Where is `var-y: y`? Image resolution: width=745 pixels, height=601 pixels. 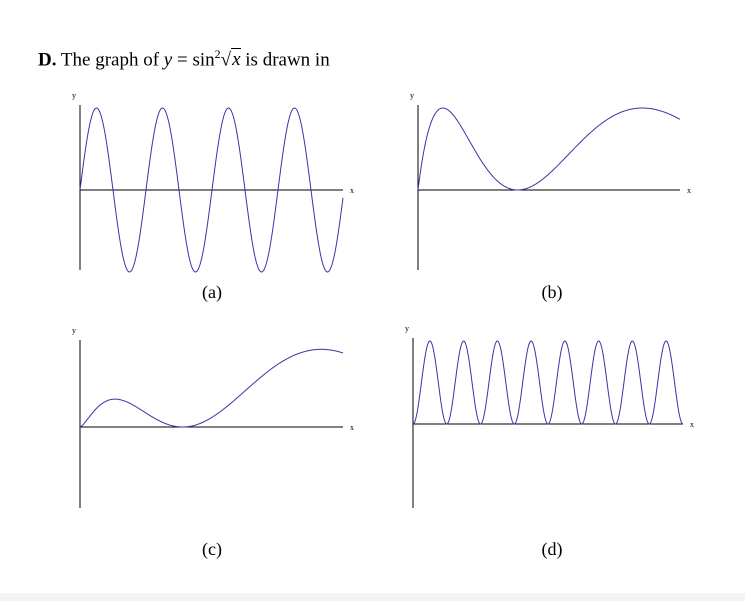 var-y: y is located at coordinates (168, 60).